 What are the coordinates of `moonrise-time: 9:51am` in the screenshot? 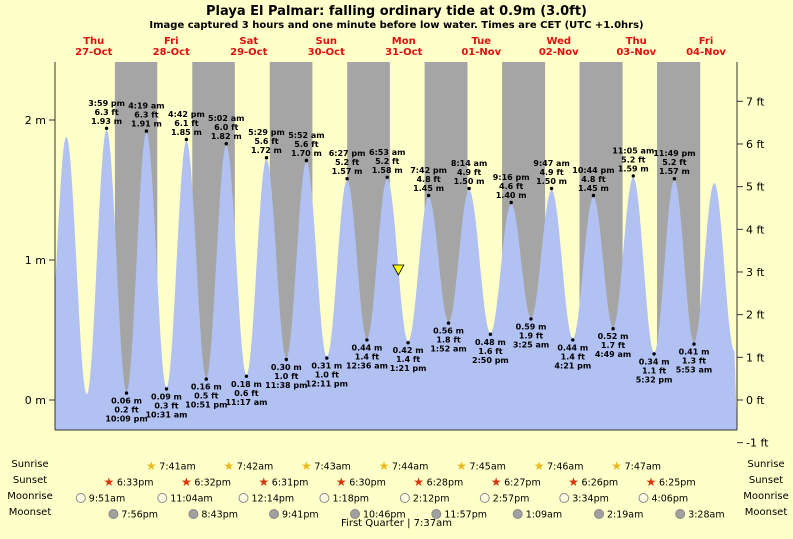 It's located at (107, 499).